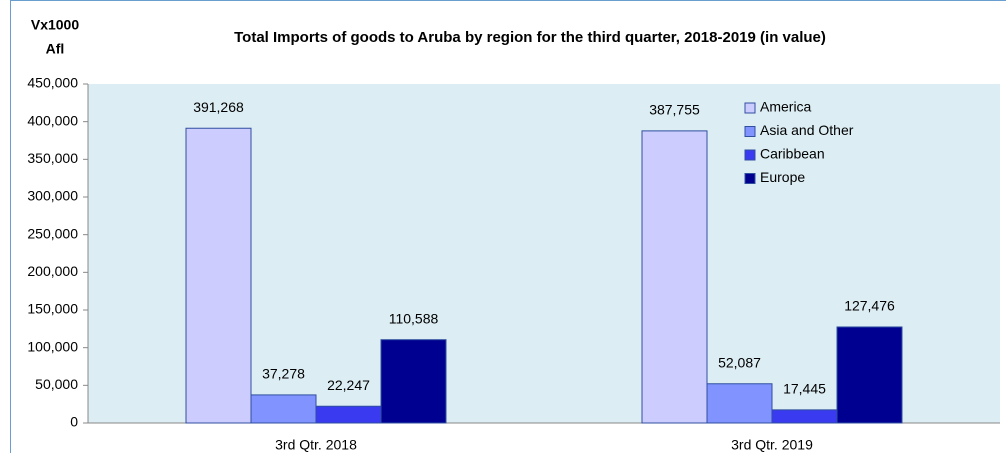 Image resolution: width=1006 pixels, height=453 pixels. I want to click on y-tick-label: 300,000, so click(52, 196).